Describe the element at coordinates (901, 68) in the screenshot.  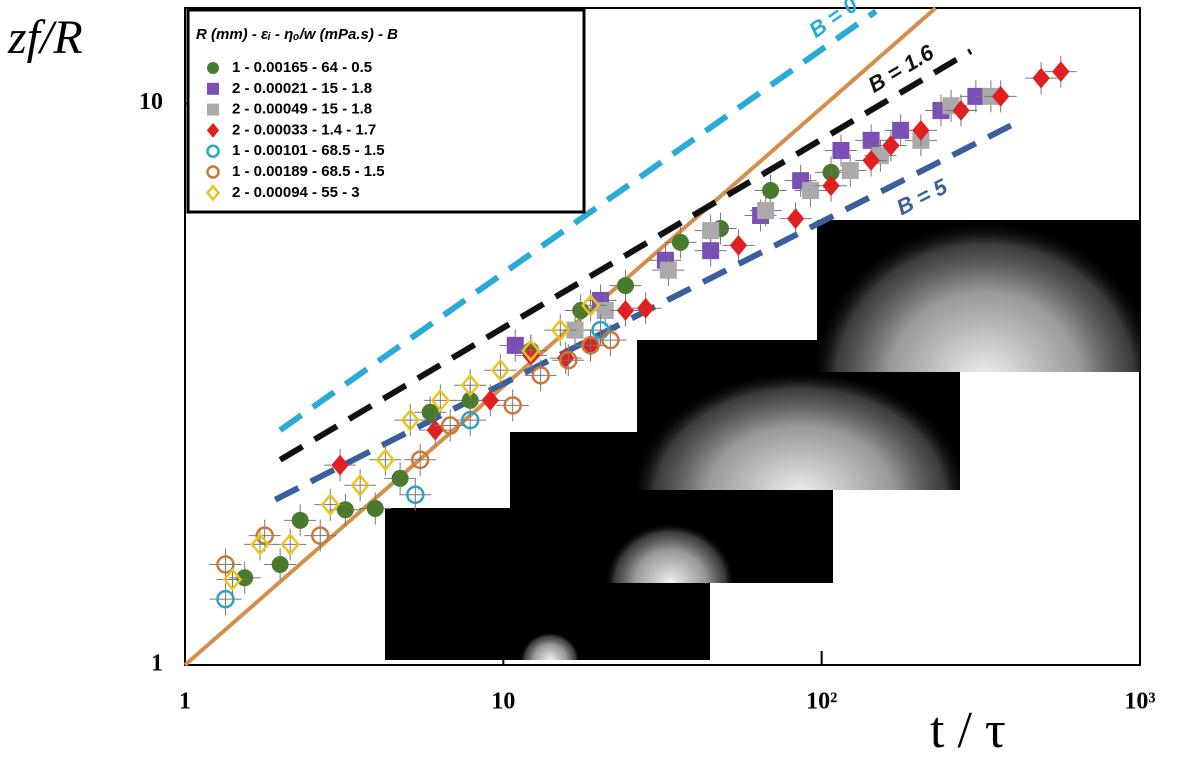
I see `line-annotation: B = 1.6` at that location.